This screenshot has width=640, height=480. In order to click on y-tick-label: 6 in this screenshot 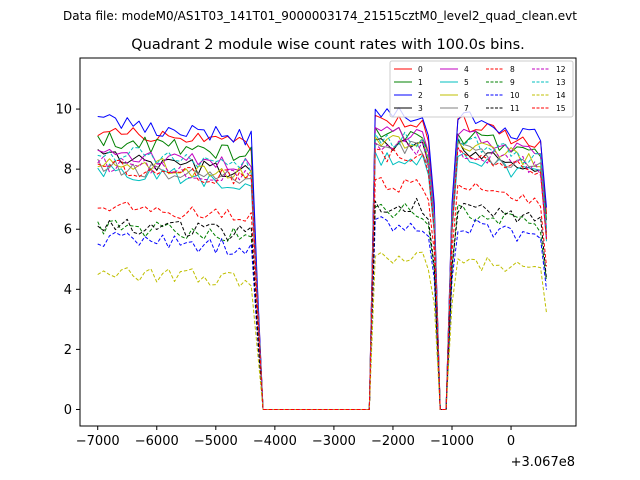, I will do `click(68, 230)`.